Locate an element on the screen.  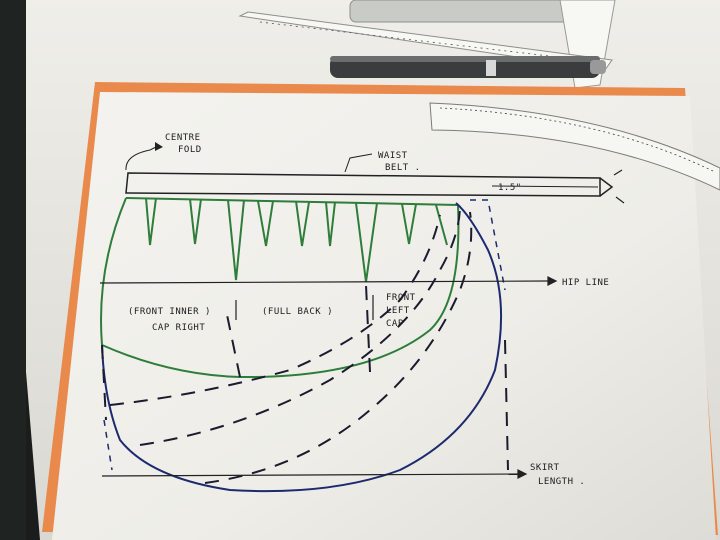
waist-belt-label-2: BELT . is located at coordinates (403, 168).